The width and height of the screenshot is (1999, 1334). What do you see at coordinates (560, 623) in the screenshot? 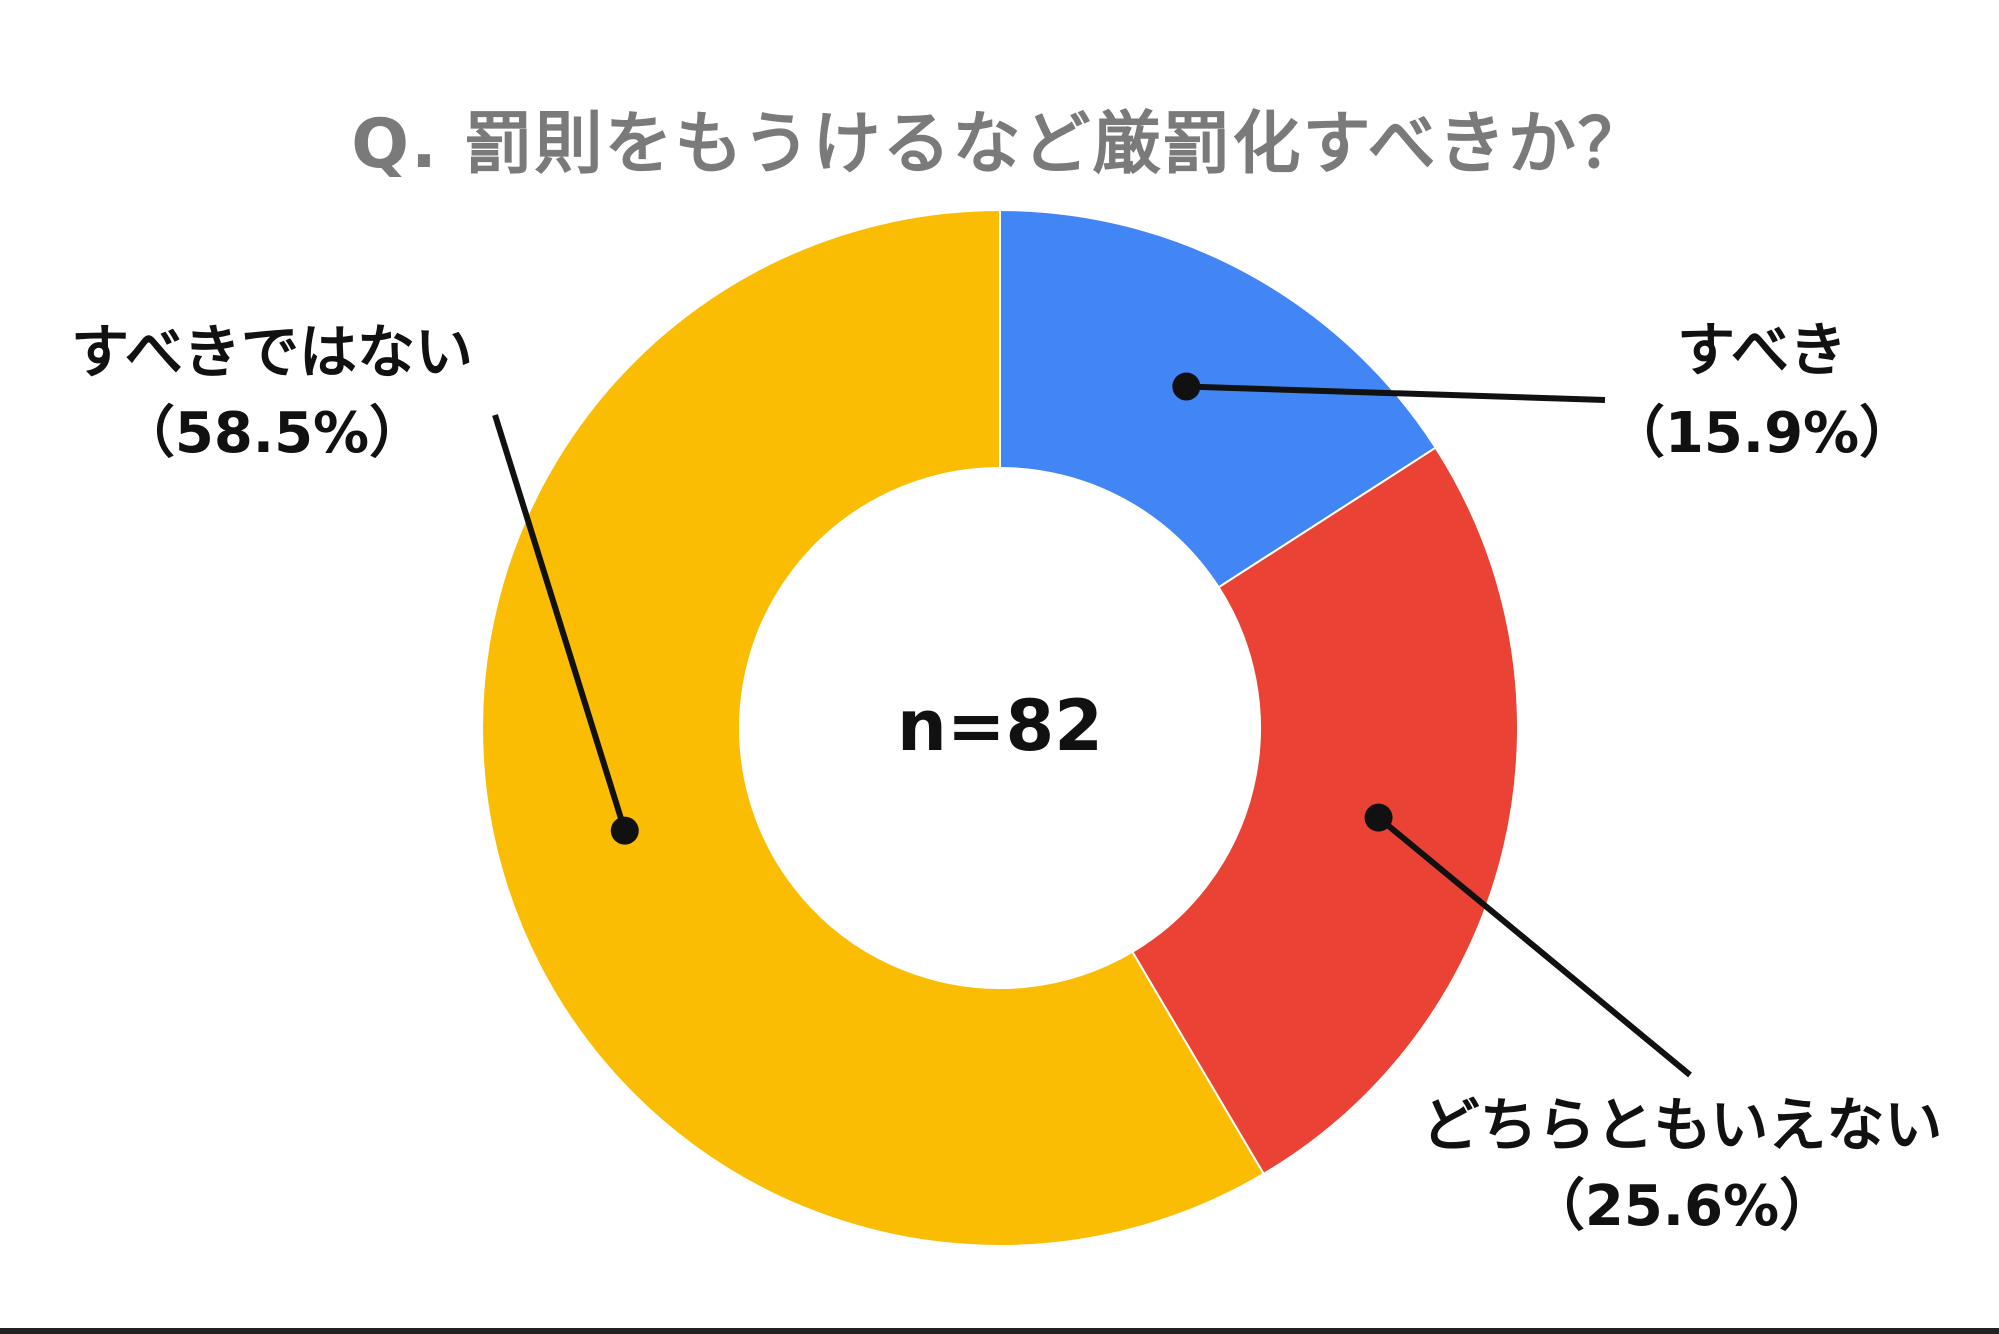
I see `slice-should-not-leader-line` at bounding box center [560, 623].